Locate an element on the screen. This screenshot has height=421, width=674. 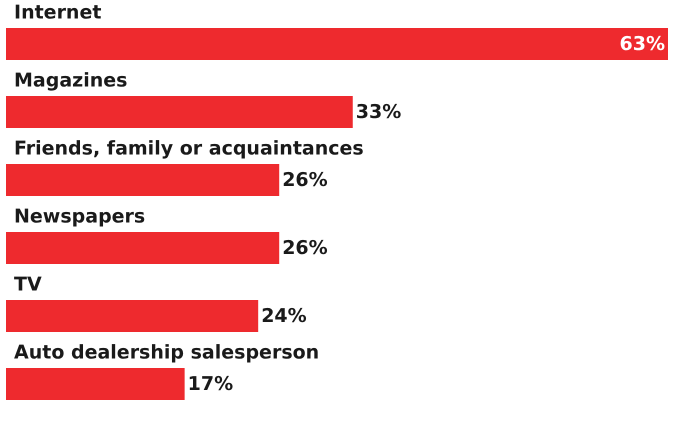
data-label: 63% is located at coordinates (642, 44).